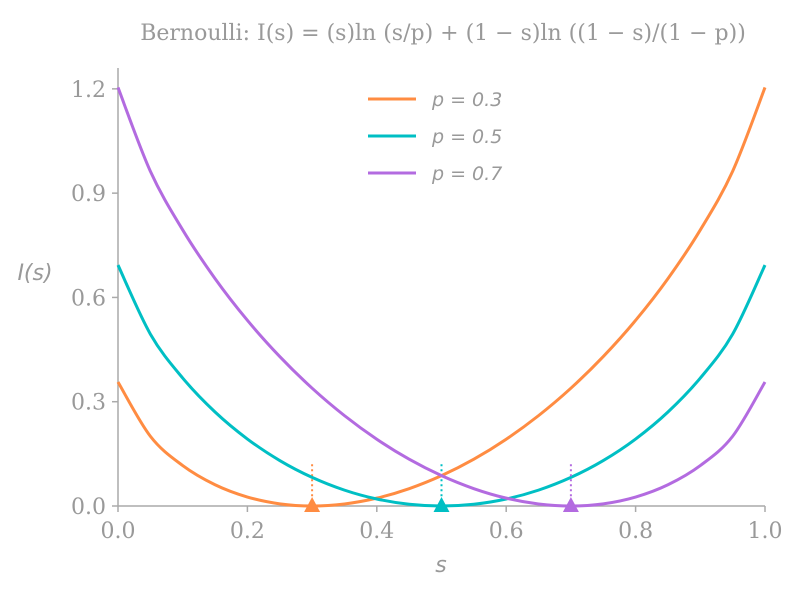 This screenshot has height=593, width=800. Describe the element at coordinates (88, 90) in the screenshot. I see `y-tick-label: 1.2` at that location.